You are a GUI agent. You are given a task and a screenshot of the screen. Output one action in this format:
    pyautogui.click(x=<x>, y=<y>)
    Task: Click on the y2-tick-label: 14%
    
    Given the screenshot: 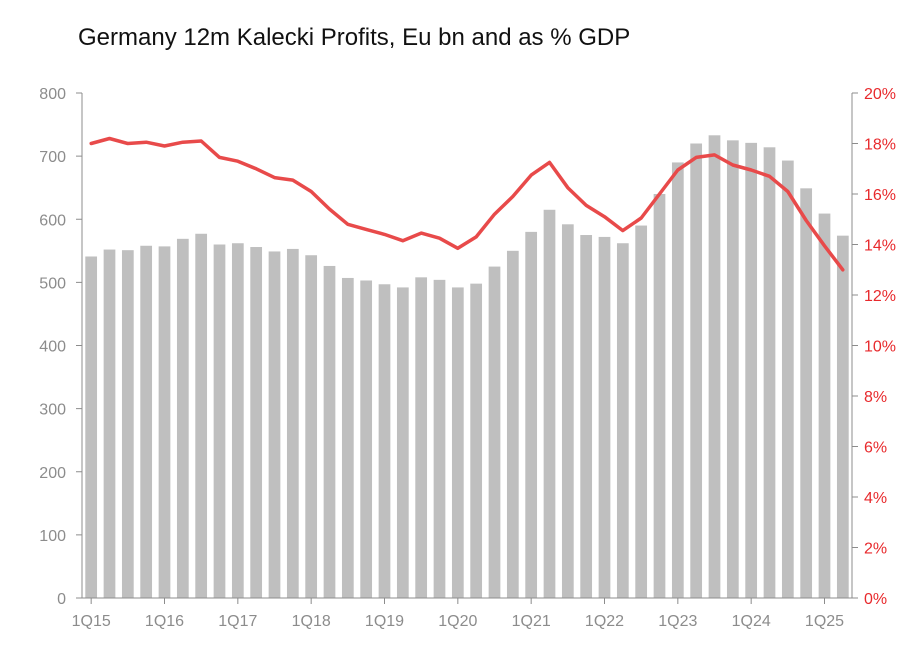 What is the action you would take?
    pyautogui.click(x=880, y=246)
    